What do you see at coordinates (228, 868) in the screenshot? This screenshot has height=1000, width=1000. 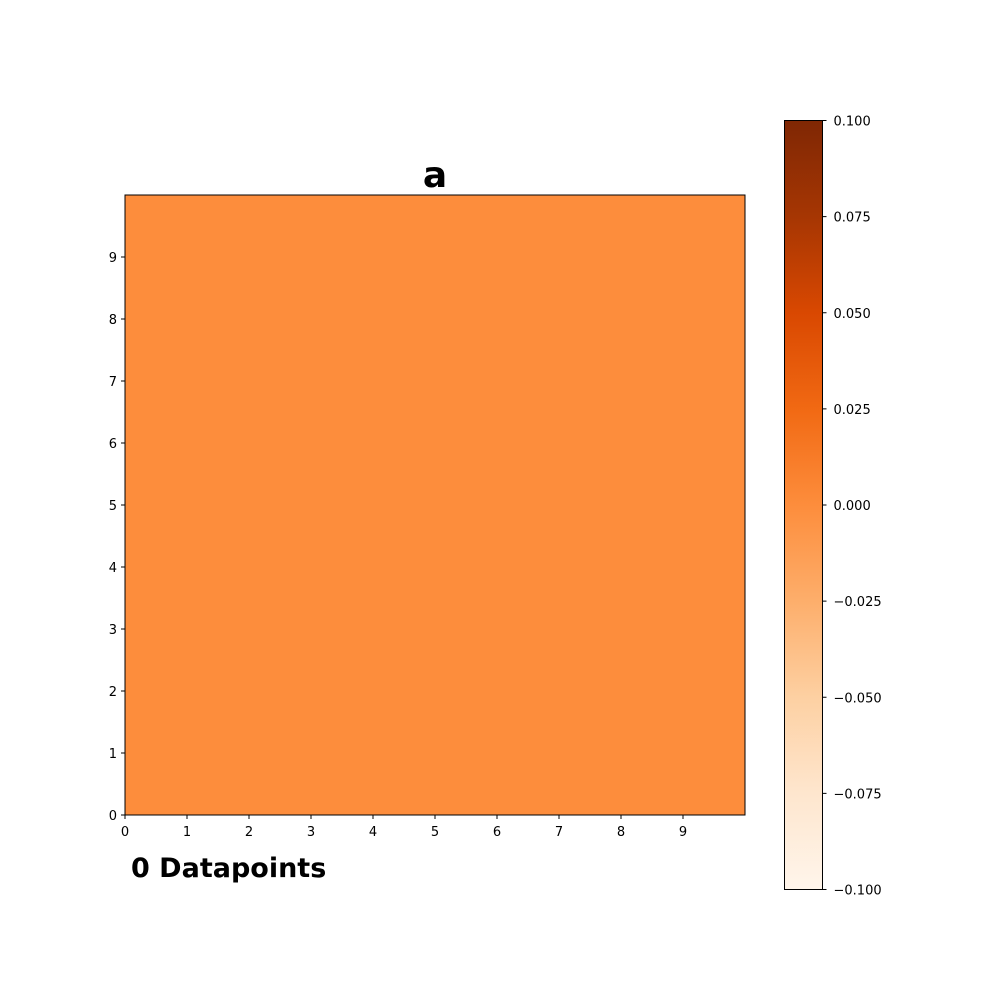 I see `datapoint-count-annotation: 0 Datapoints` at bounding box center [228, 868].